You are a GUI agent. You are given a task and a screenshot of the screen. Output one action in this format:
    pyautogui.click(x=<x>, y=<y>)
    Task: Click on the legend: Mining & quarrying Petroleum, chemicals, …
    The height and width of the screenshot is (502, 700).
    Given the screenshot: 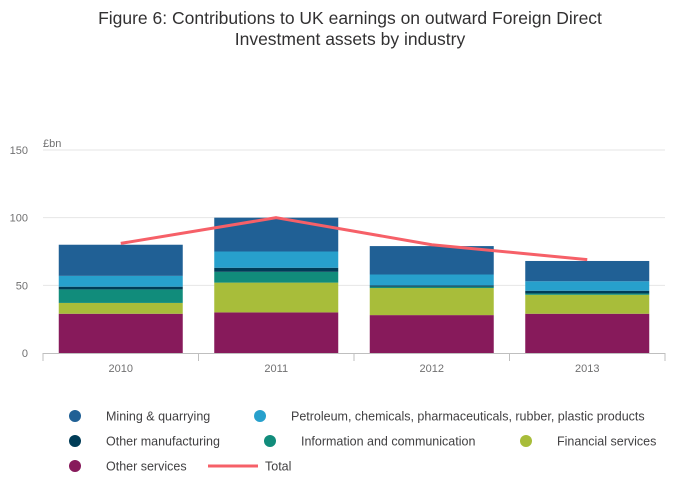 What is the action you would take?
    pyautogui.click(x=362, y=442)
    